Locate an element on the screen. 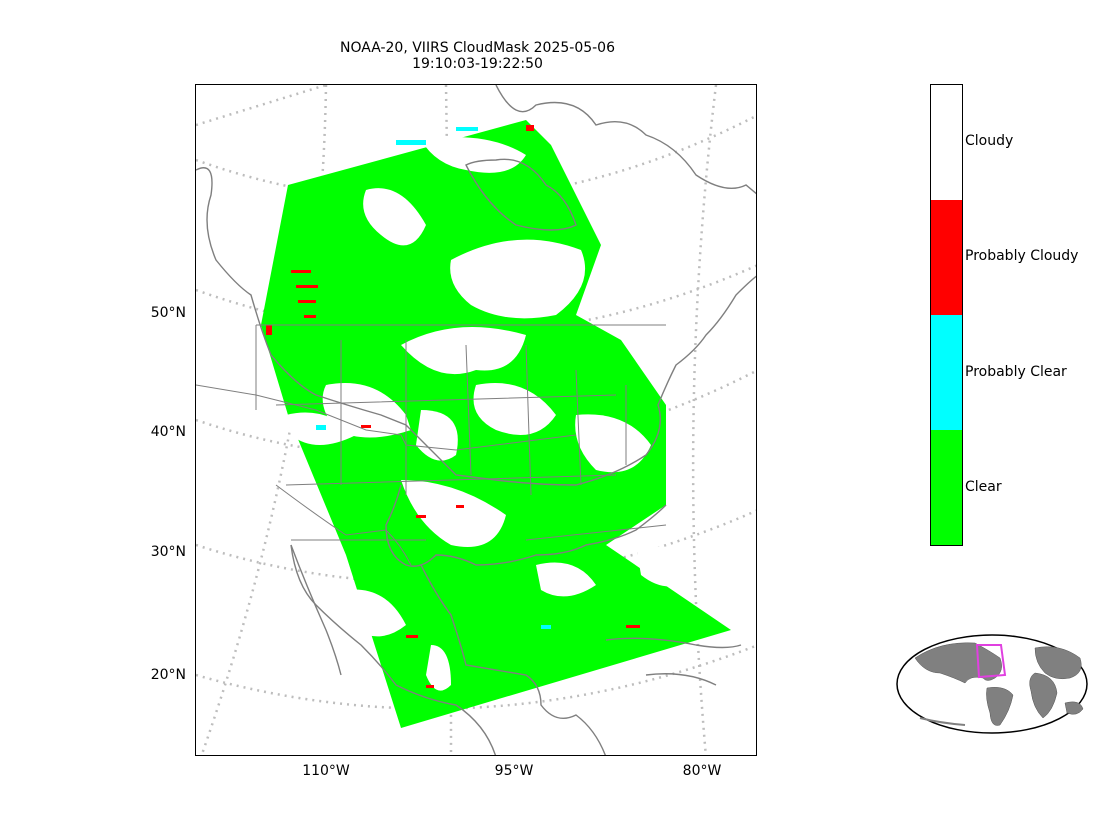 The height and width of the screenshot is (840, 1120). lon-label-110w: 110°W is located at coordinates (326, 771).